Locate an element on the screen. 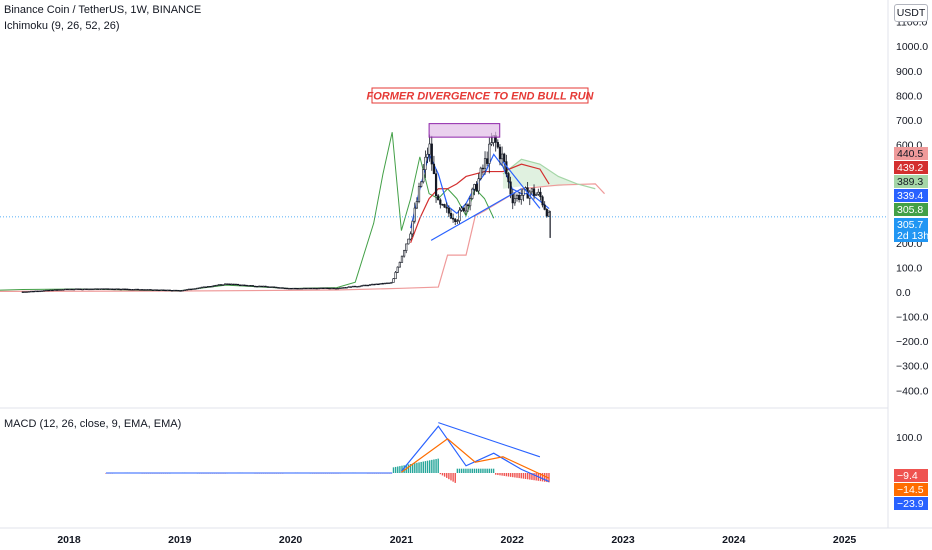 The height and width of the screenshot is (550, 932). time-tick-label: 2020 is located at coordinates (291, 540).